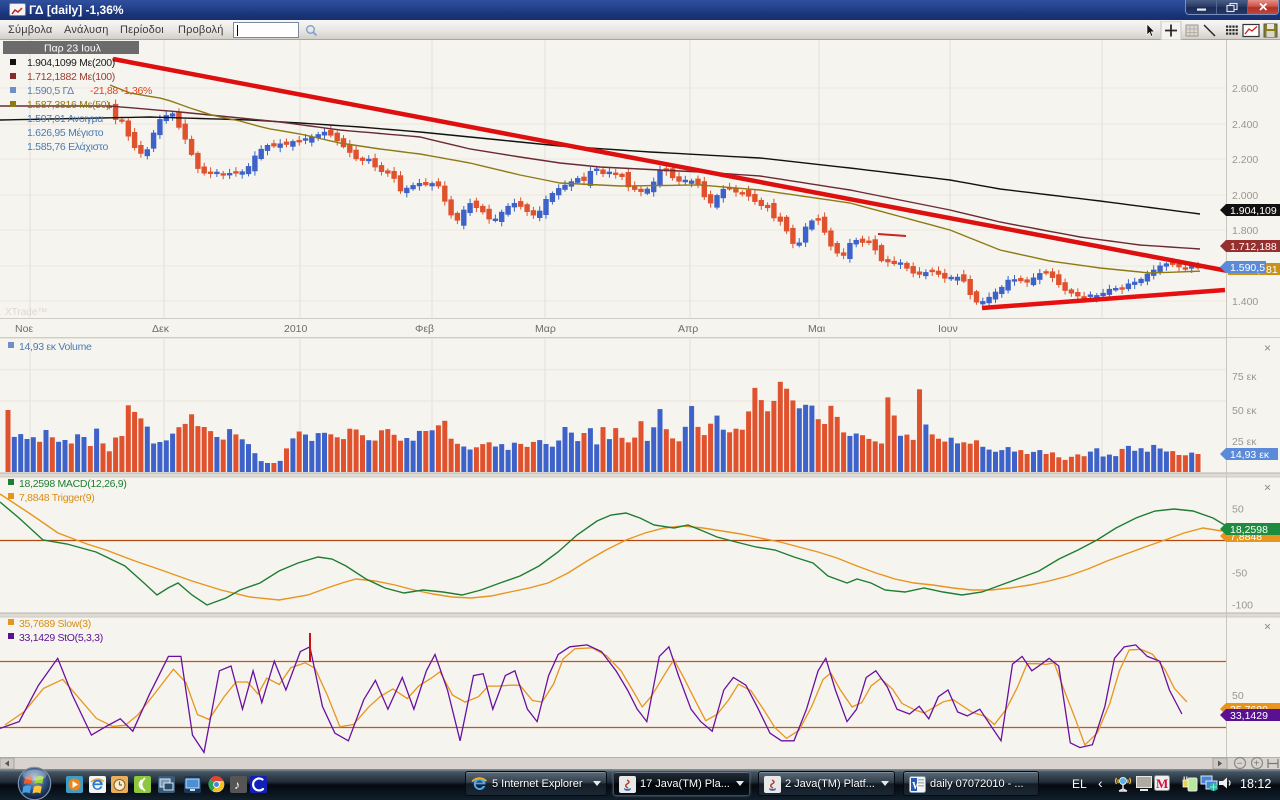  I want to click on svg-text: Παρ 23 Ιουλ, so click(73, 49).